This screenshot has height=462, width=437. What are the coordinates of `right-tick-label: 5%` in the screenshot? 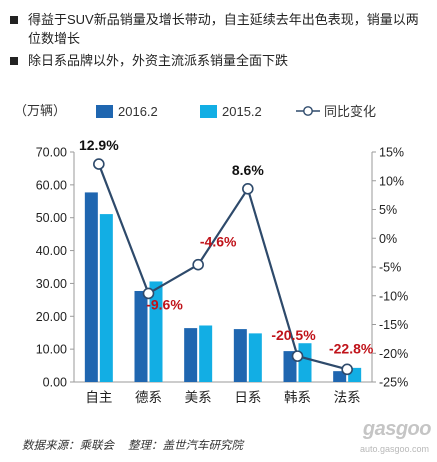 It's located at (388, 210).